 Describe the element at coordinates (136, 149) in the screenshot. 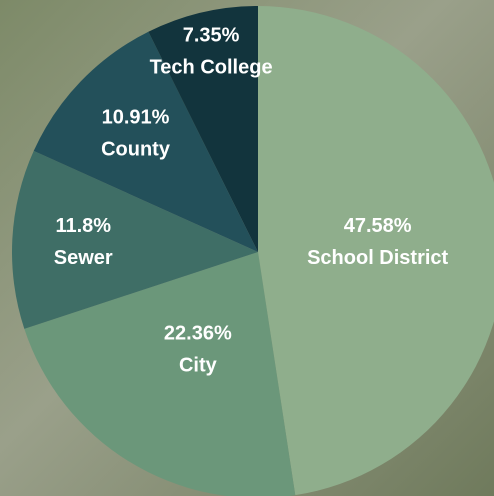

I see `category-label: County` at that location.